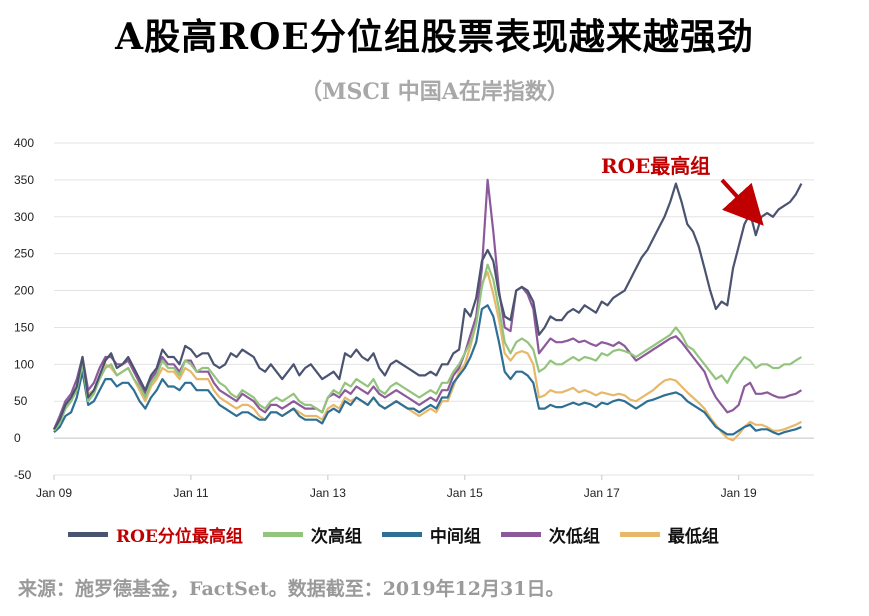  I want to click on legend-item-0: ROE分位最高组, so click(155, 534).